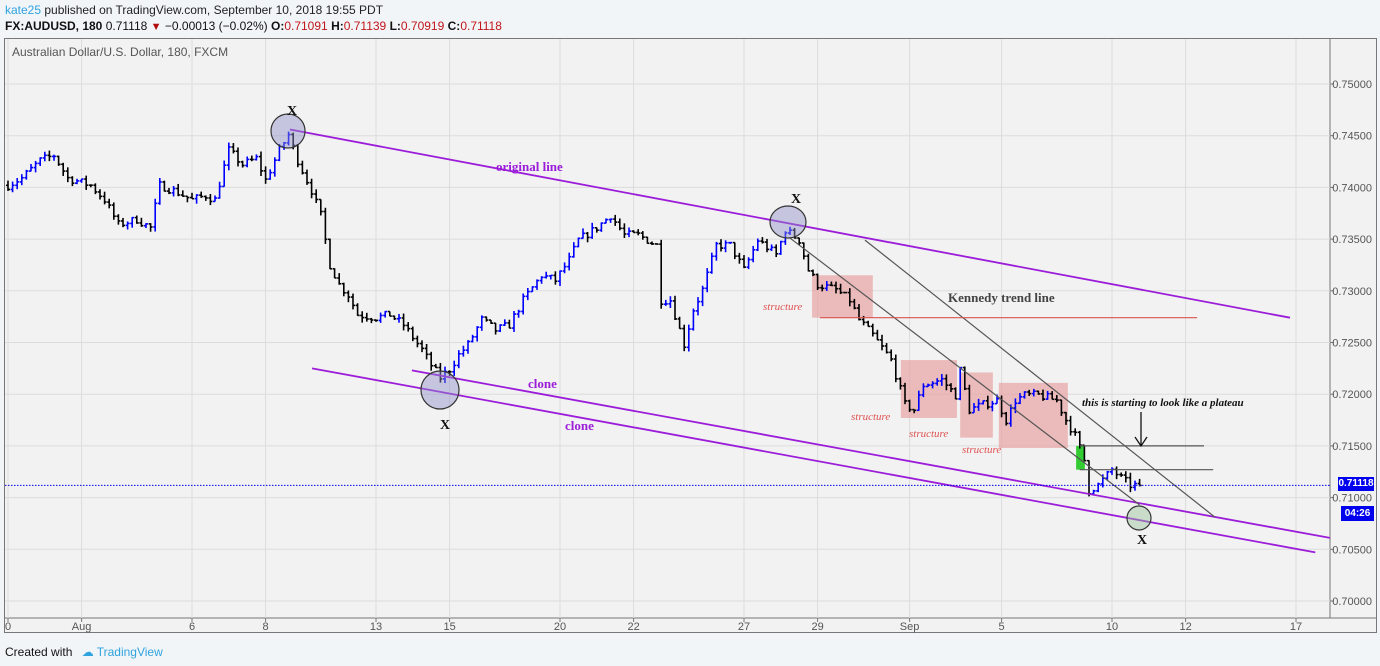 This screenshot has width=1380, height=666. I want to click on clone-label-2: clone, so click(579, 425).